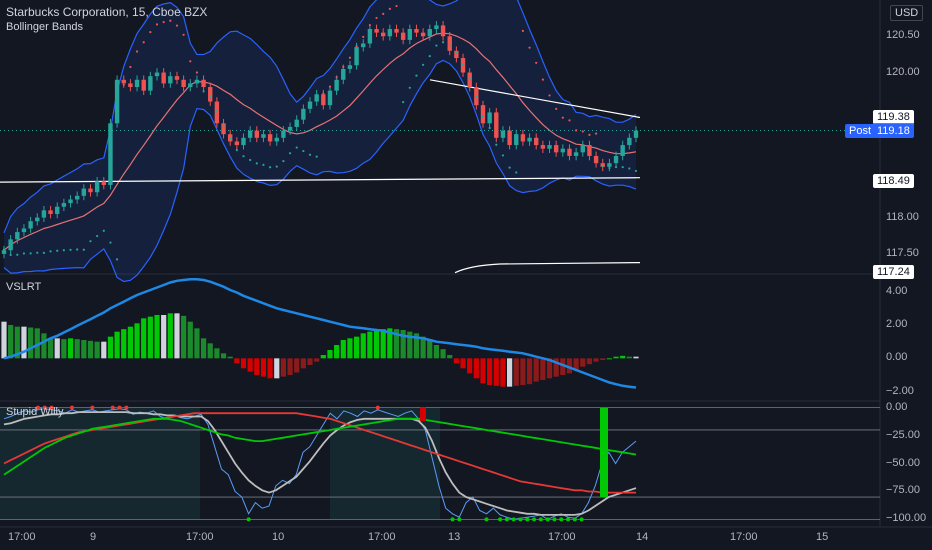 This screenshot has width=932, height=550. Describe the element at coordinates (22, 537) in the screenshot. I see `time-tick-label: 17:00` at that location.